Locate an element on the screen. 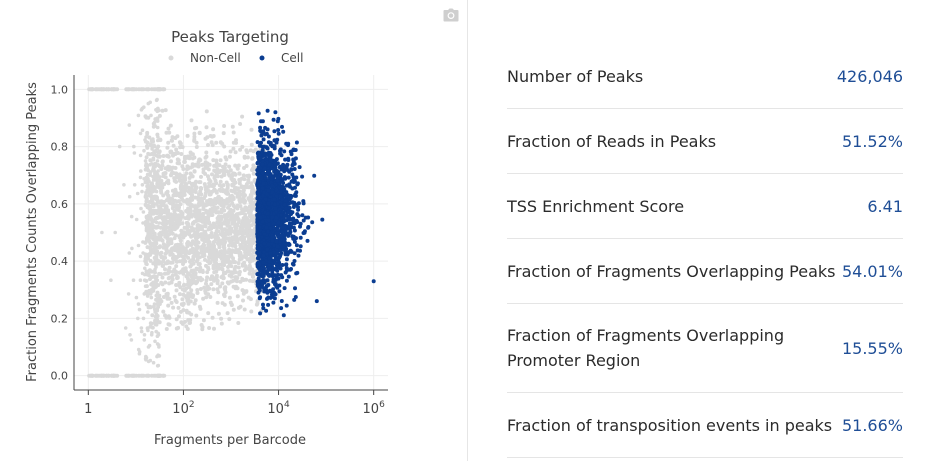 Image resolution: width=945 pixels, height=465 pixels. y-tick-label: 1.0 is located at coordinates (60, 89).